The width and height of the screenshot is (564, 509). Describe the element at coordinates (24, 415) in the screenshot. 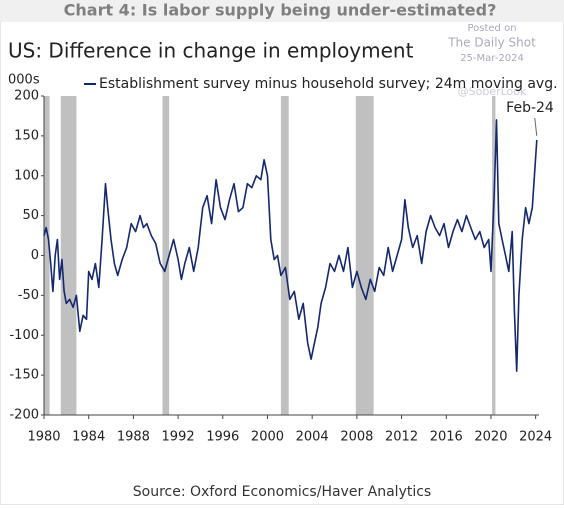

I see `y-tick-label: -200` at that location.